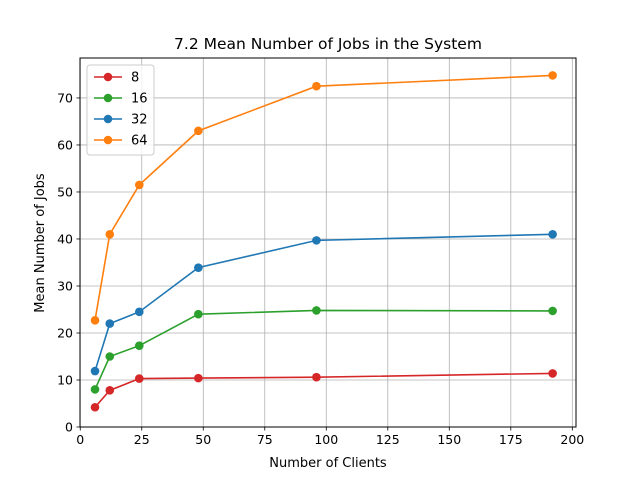  Describe the element at coordinates (121, 120) in the screenshot. I see `legend-item-32: 32` at that location.